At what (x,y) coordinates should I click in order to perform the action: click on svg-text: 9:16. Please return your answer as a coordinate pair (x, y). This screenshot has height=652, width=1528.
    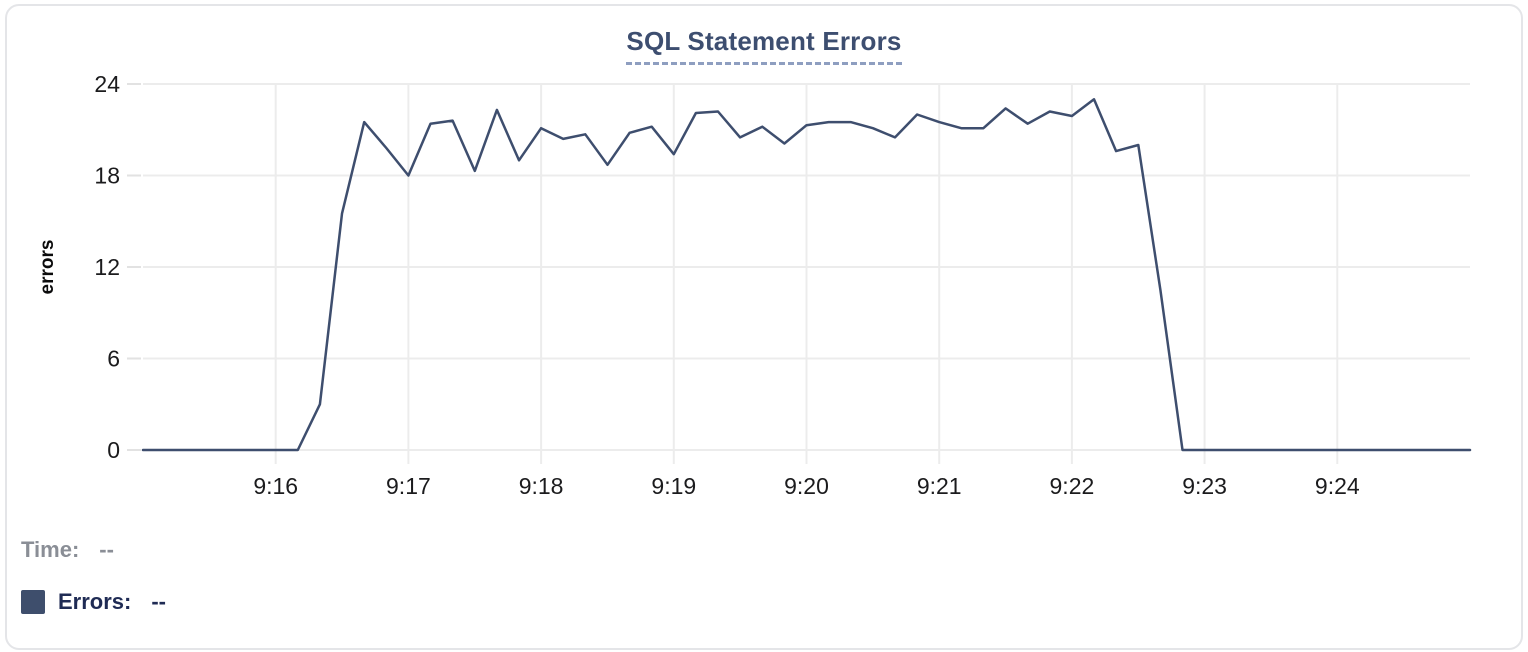
    Looking at the image, I should click on (275, 486).